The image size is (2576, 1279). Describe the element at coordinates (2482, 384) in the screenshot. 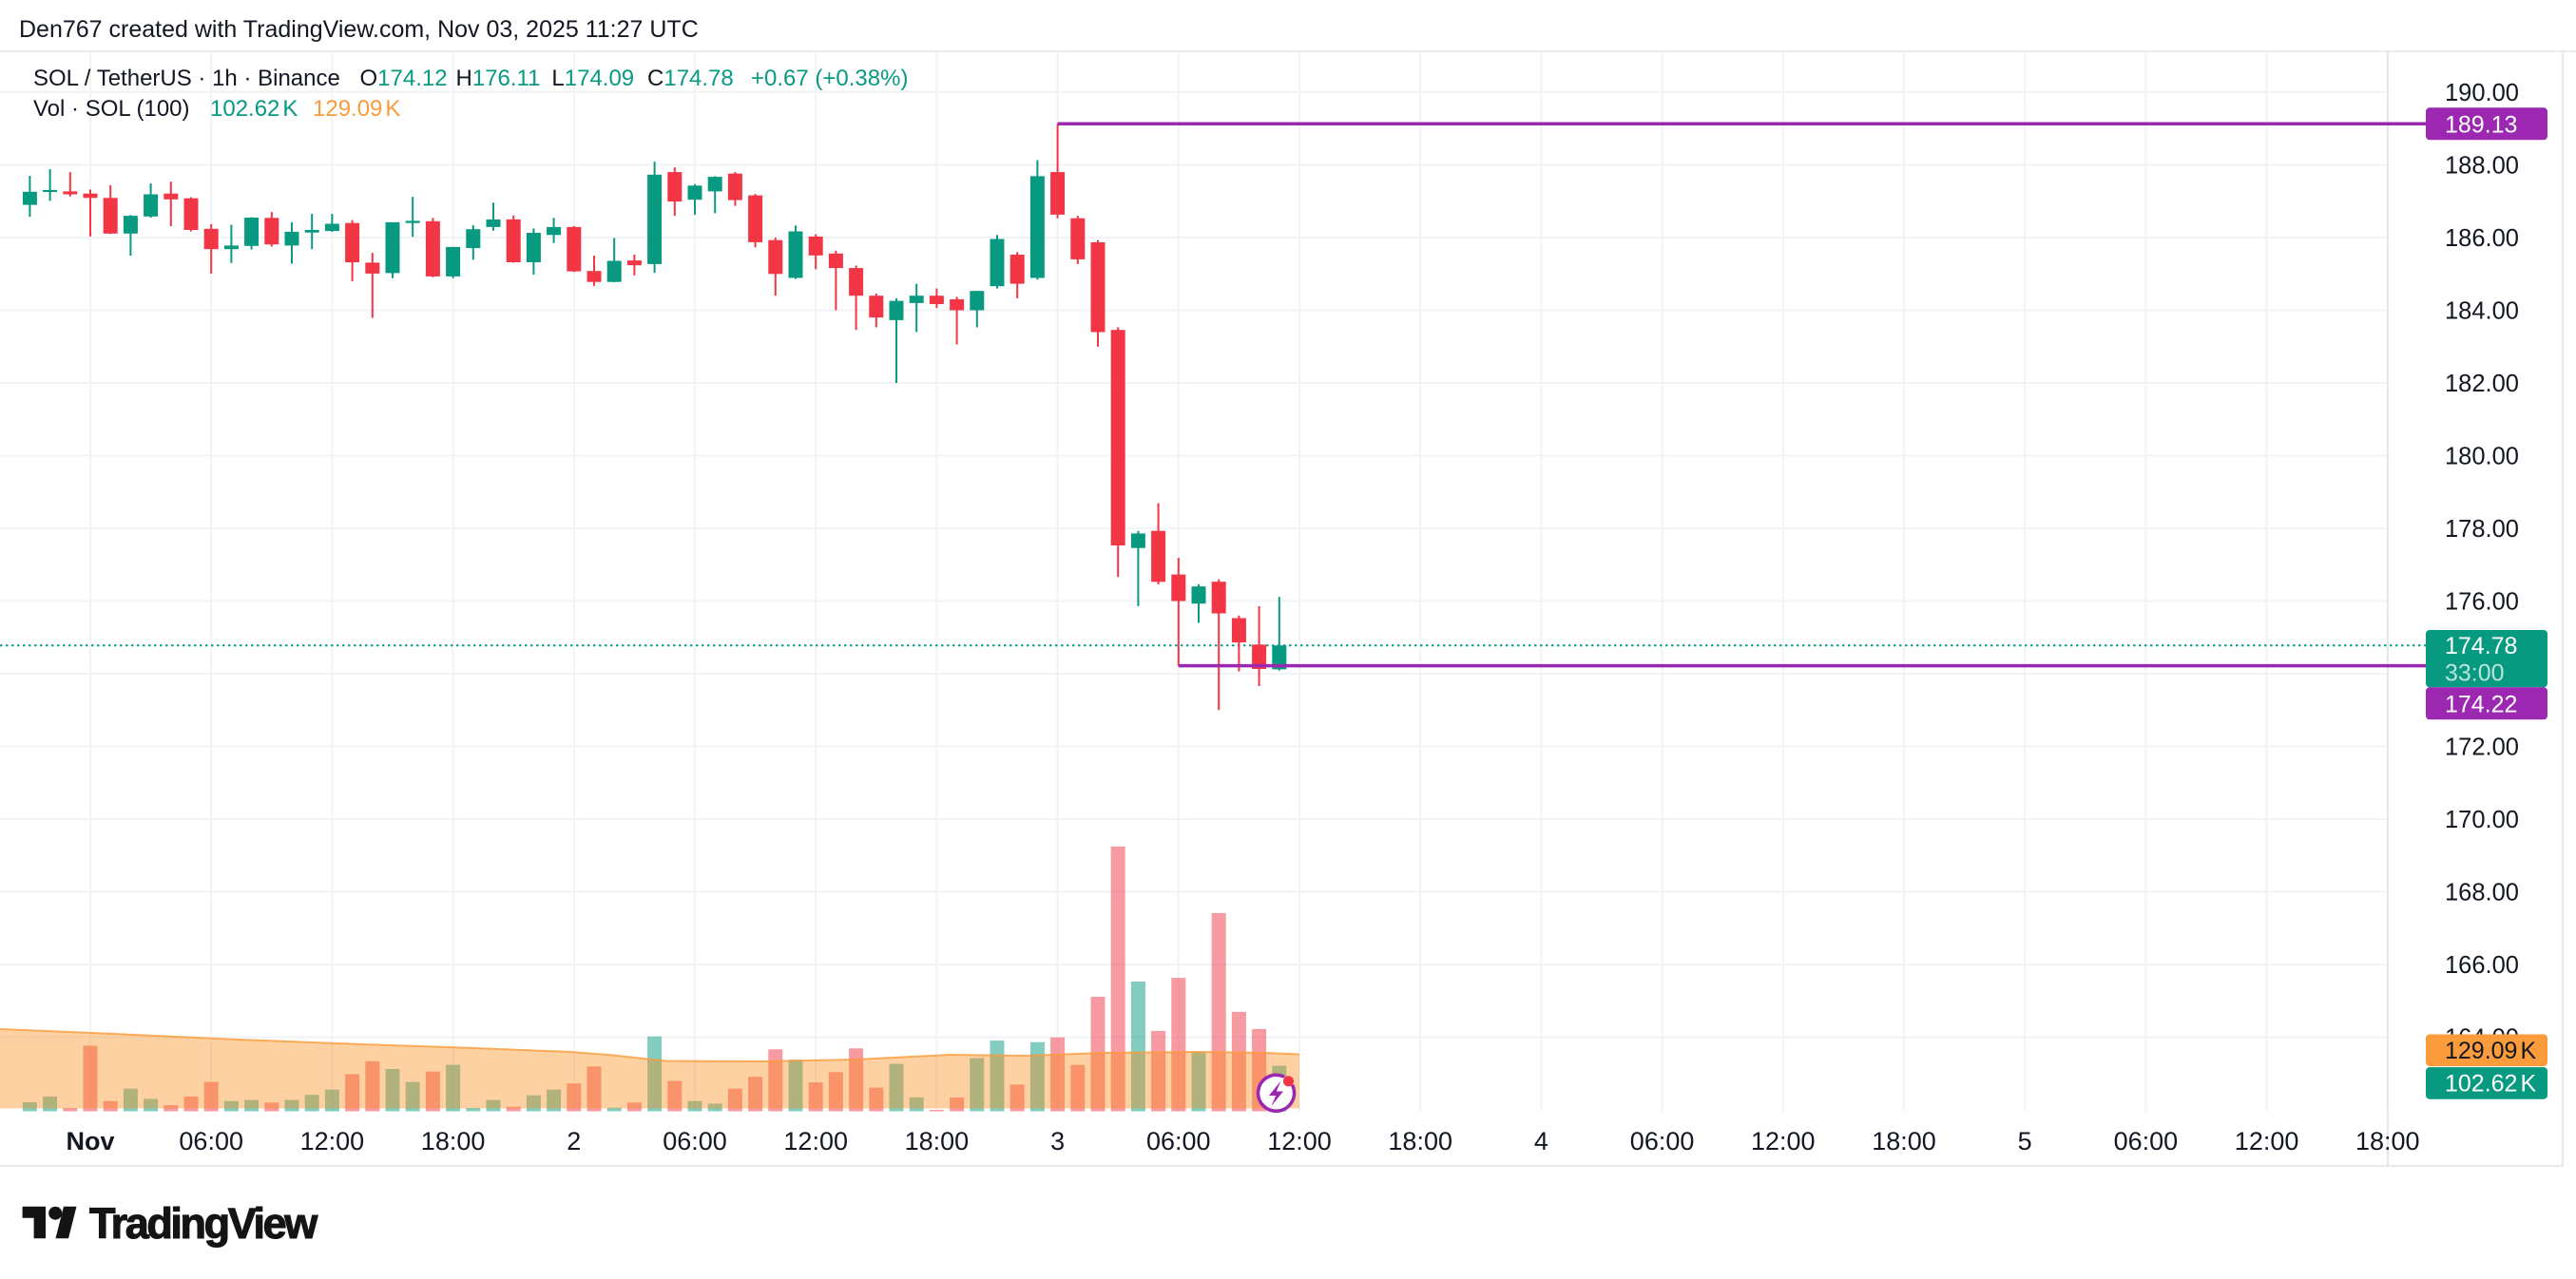

I see `svg-text: 182.00` at that location.